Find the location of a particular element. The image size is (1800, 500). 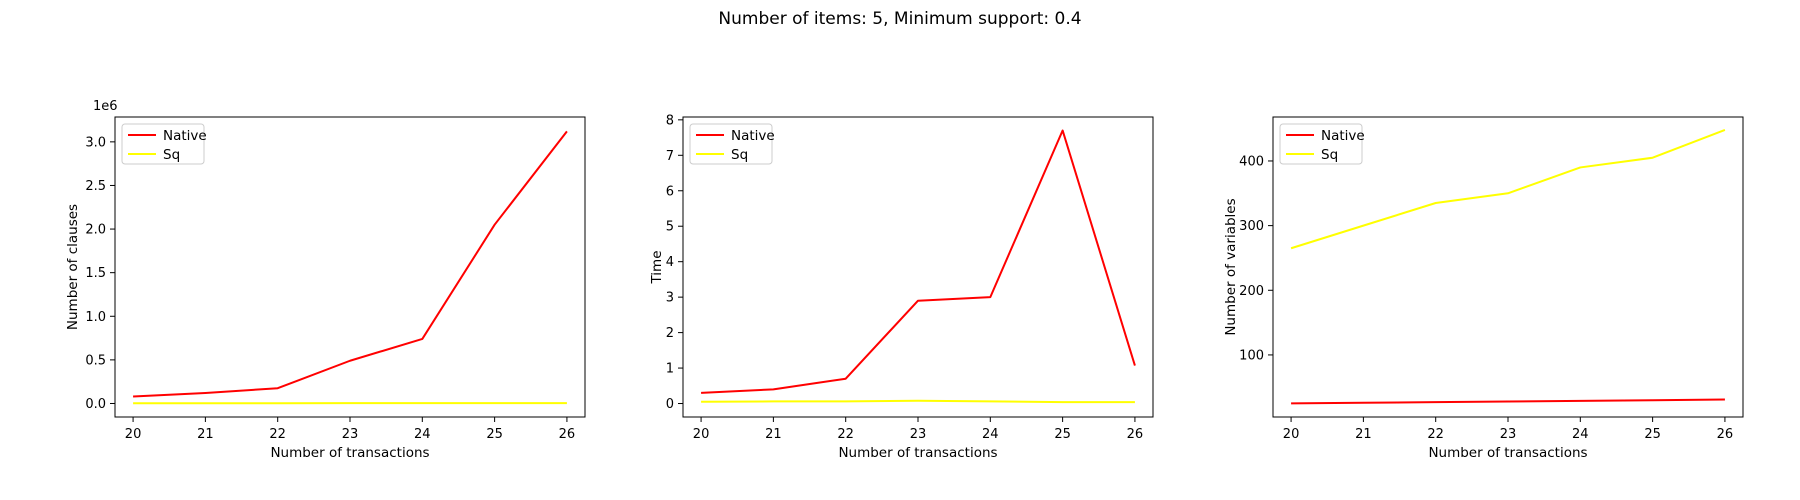

y-axis: 100 200 300 400 Number of variables is located at coordinates (1248, 258).